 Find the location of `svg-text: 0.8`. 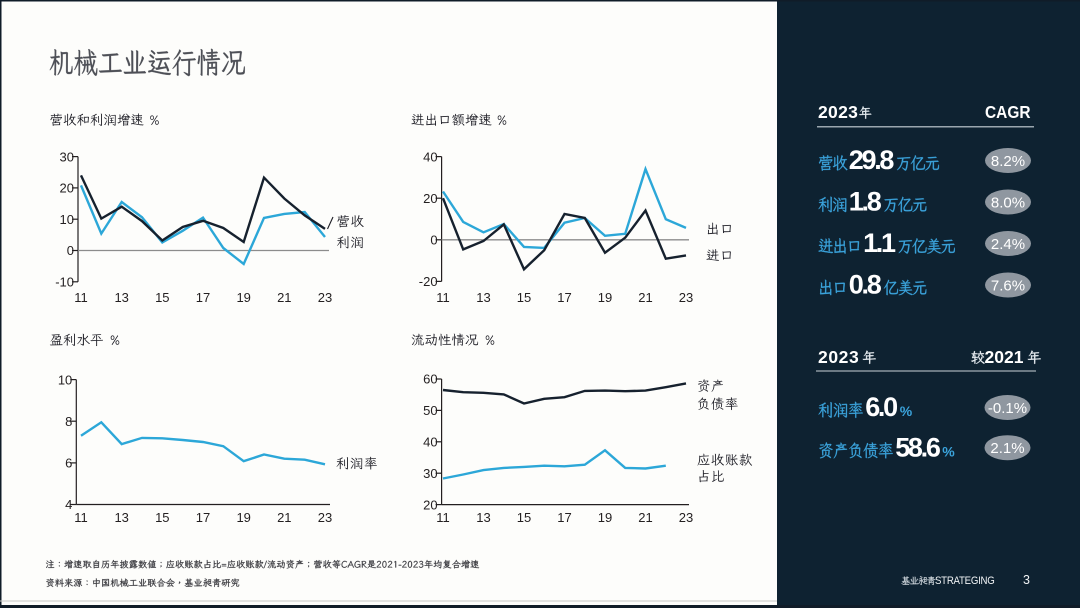

svg-text: 0.8 is located at coordinates (865, 285).